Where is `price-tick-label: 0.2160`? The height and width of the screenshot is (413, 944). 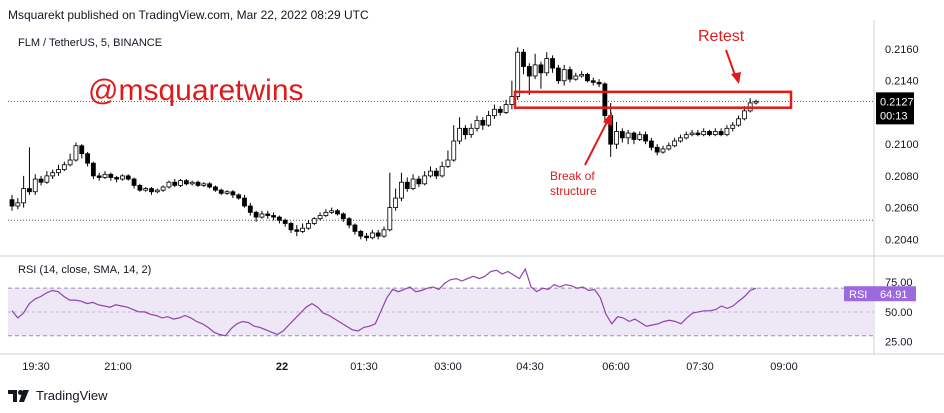 price-tick-label: 0.2160 is located at coordinates (902, 50).